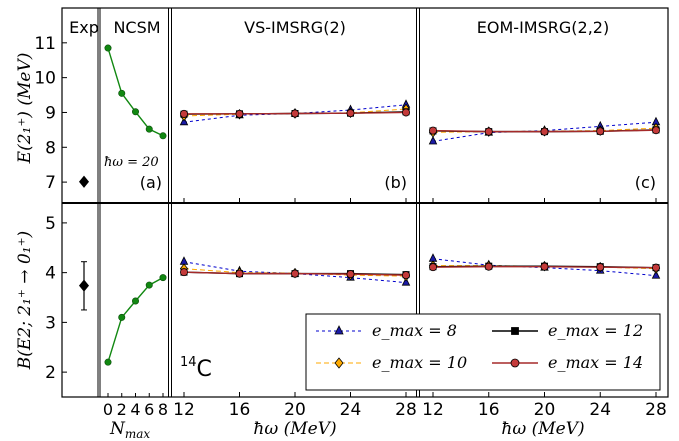 Image resolution: width=679 pixels, height=441 pixels. I want to click on eom-hw-tick-label: 24, so click(600, 410).